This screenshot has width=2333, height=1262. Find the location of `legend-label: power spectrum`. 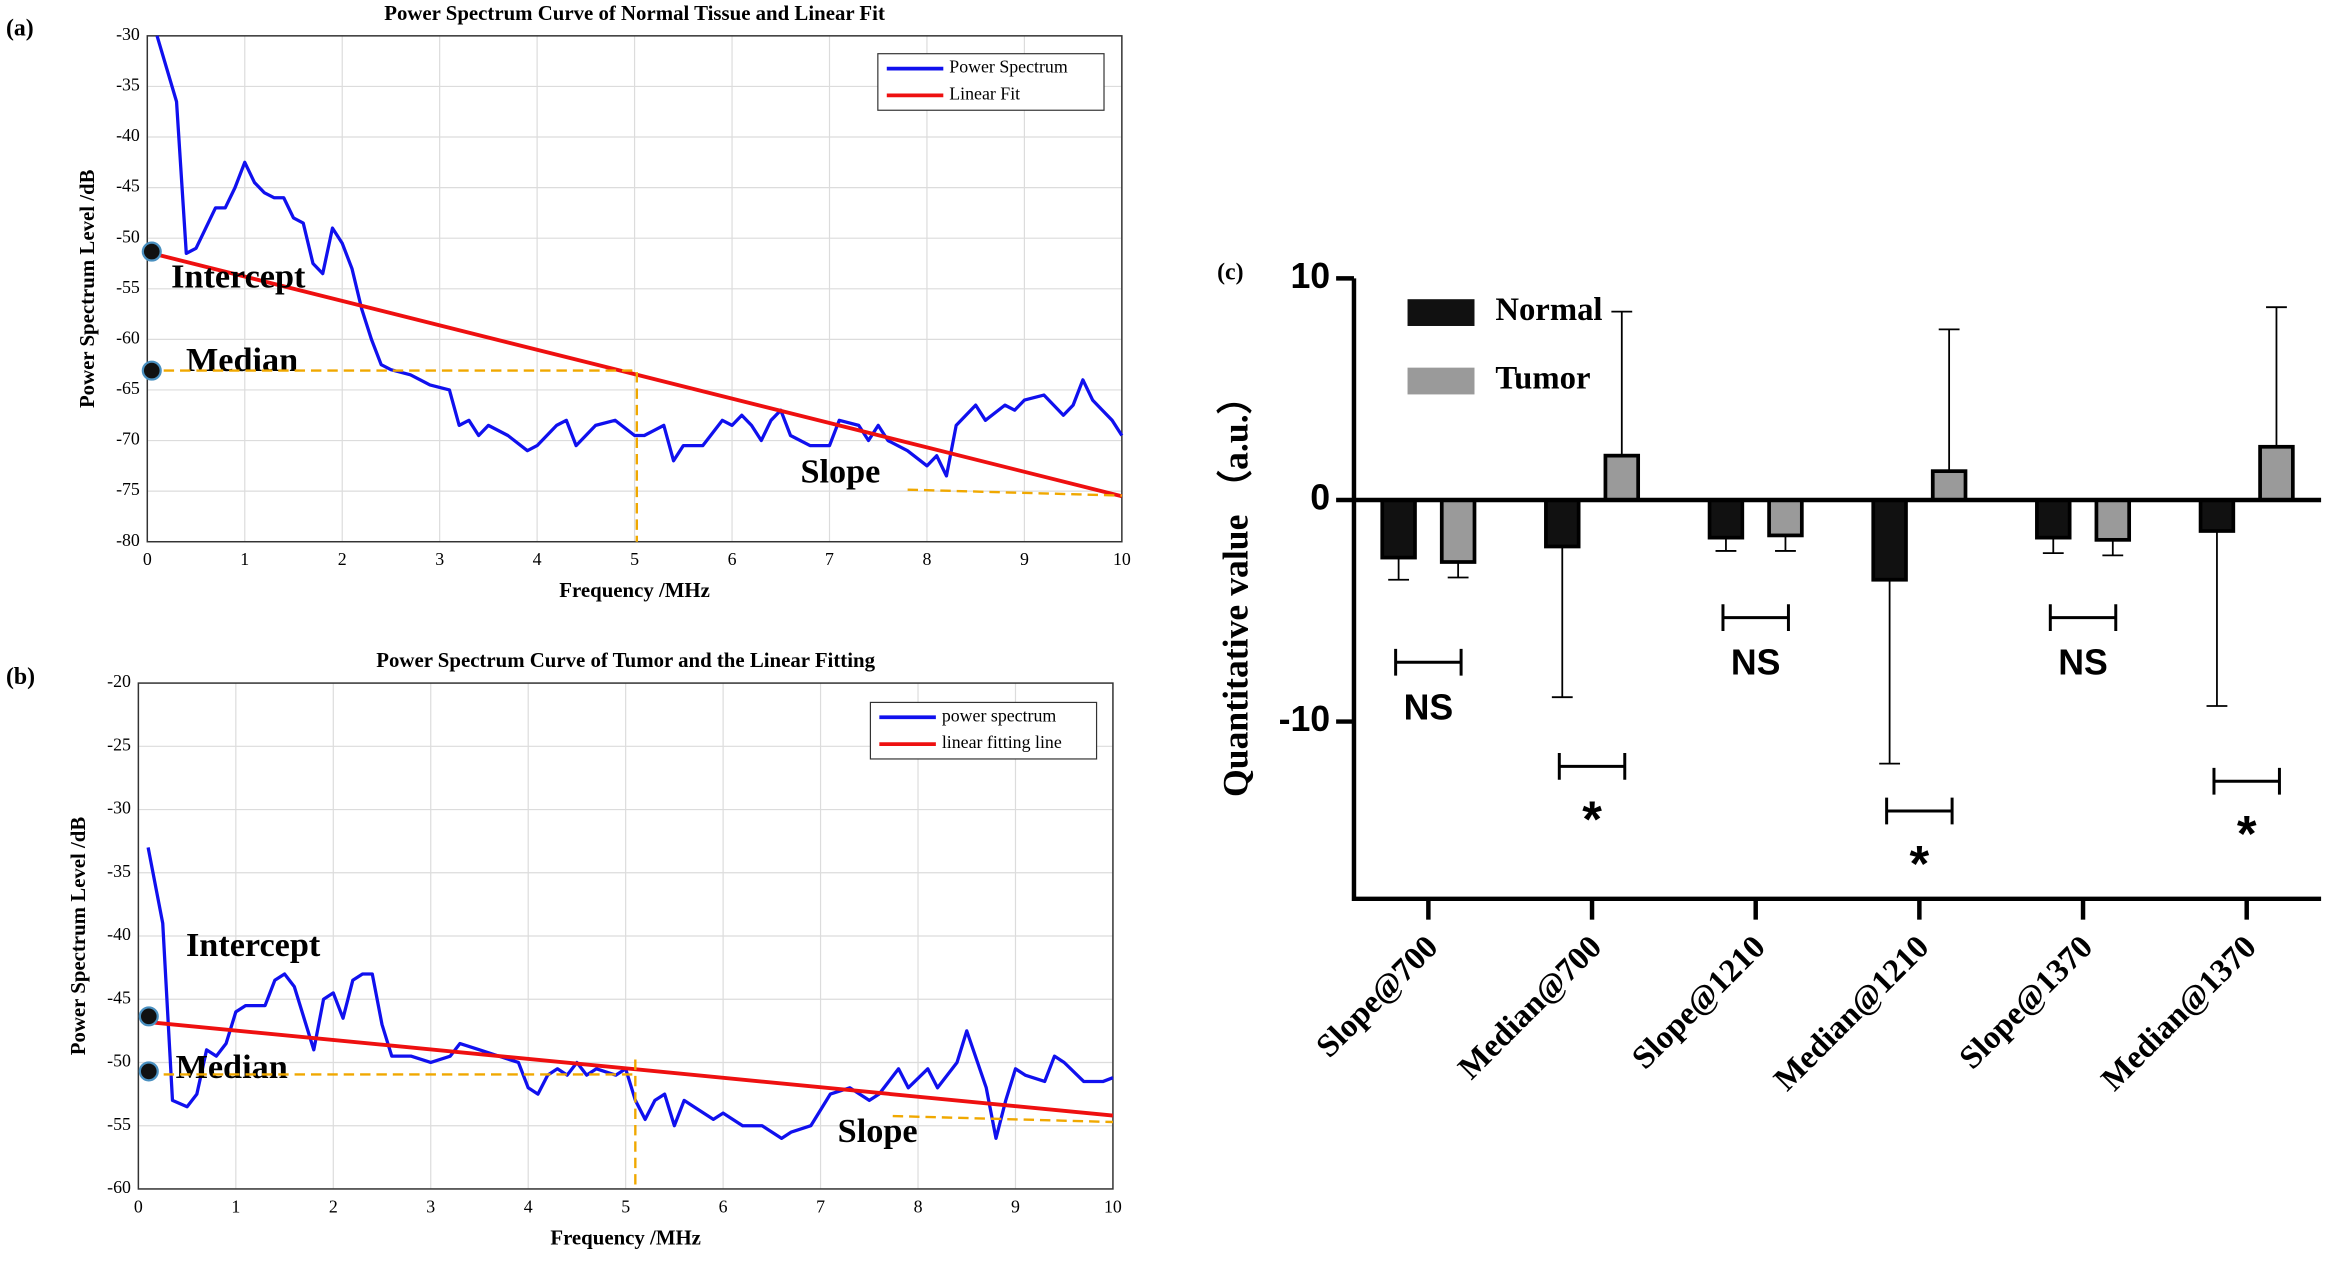

legend-label: power spectrum is located at coordinates (999, 715).